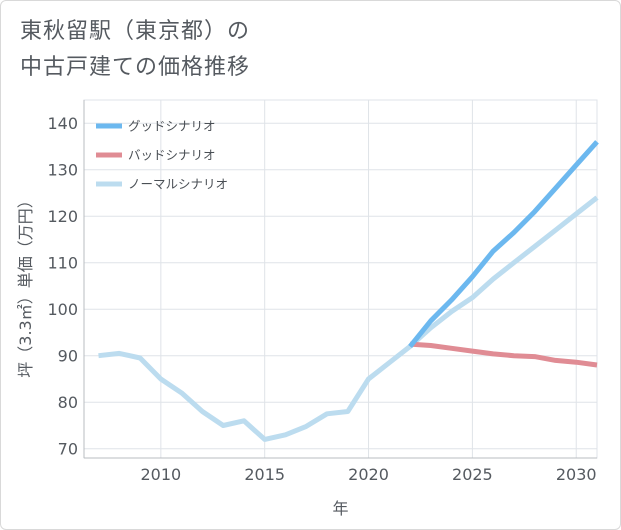  Describe the element at coordinates (68, 356) in the screenshot. I see `y-tick-label: 90` at that location.